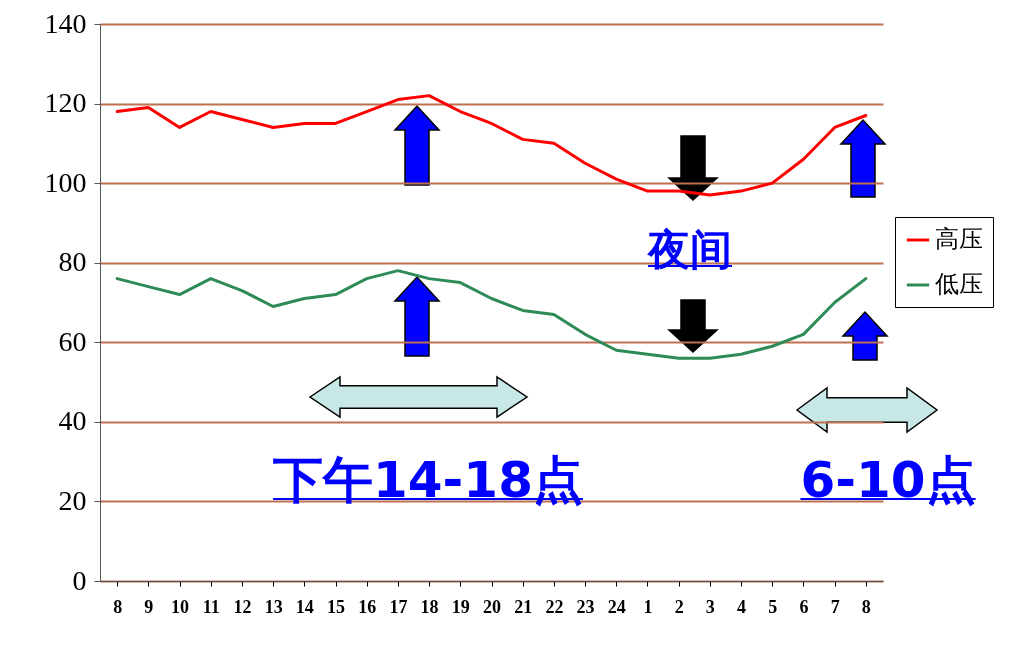  Describe the element at coordinates (65, 103) in the screenshot. I see `y-tick-label: 120` at that location.